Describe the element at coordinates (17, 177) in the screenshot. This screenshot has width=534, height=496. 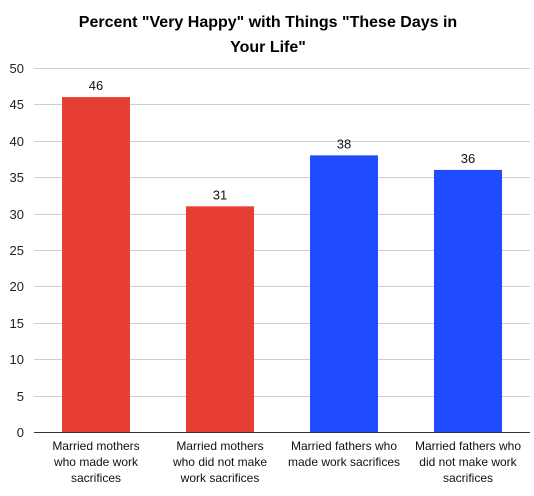
I see `y-tick-label: 35` at that location.